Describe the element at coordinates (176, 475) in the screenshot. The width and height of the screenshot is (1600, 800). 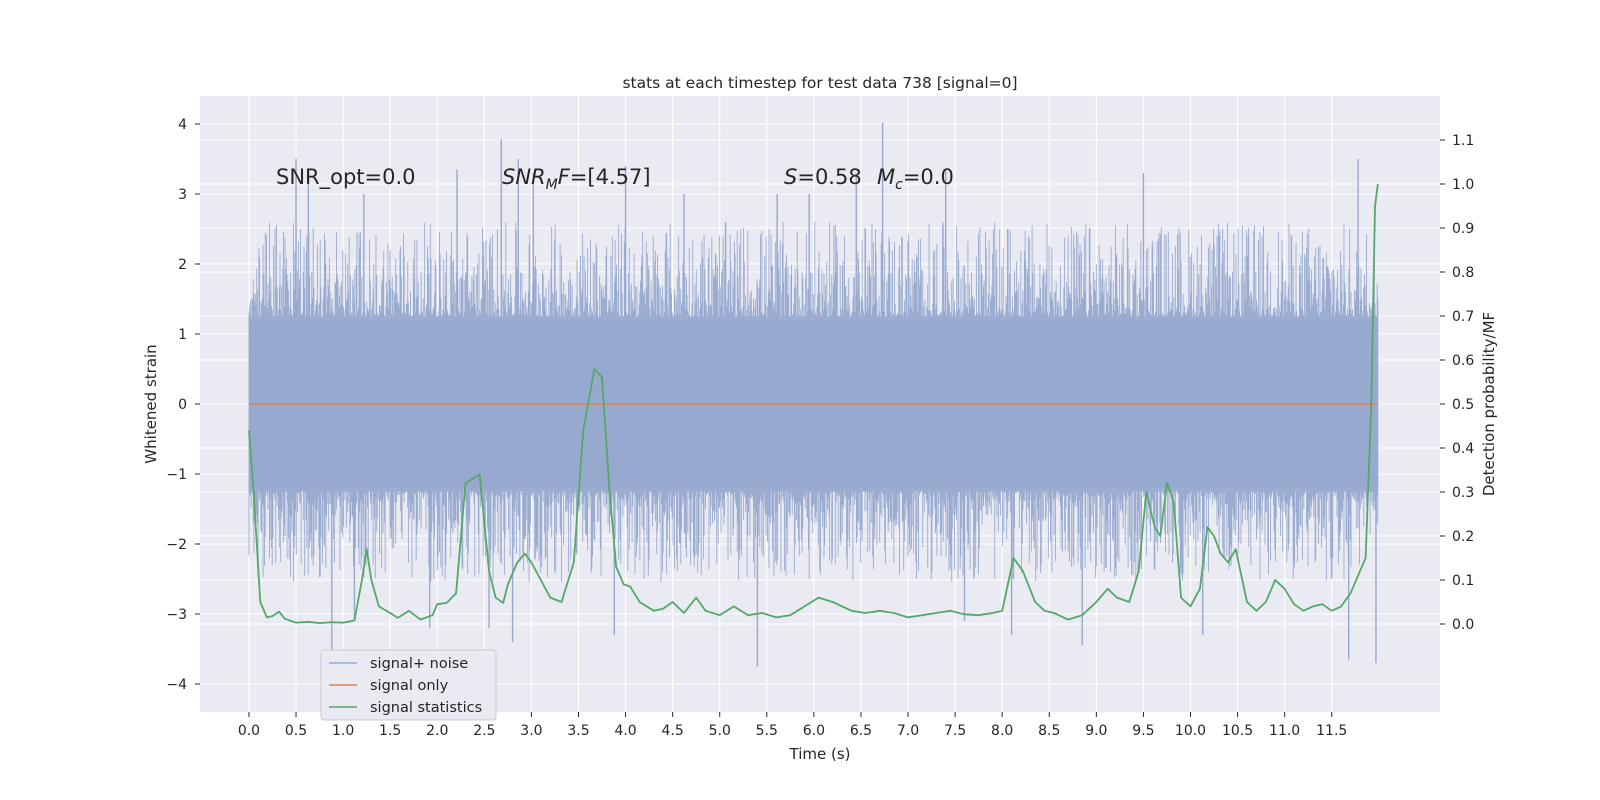
I see `y-tick-label-left: −1` at that location.